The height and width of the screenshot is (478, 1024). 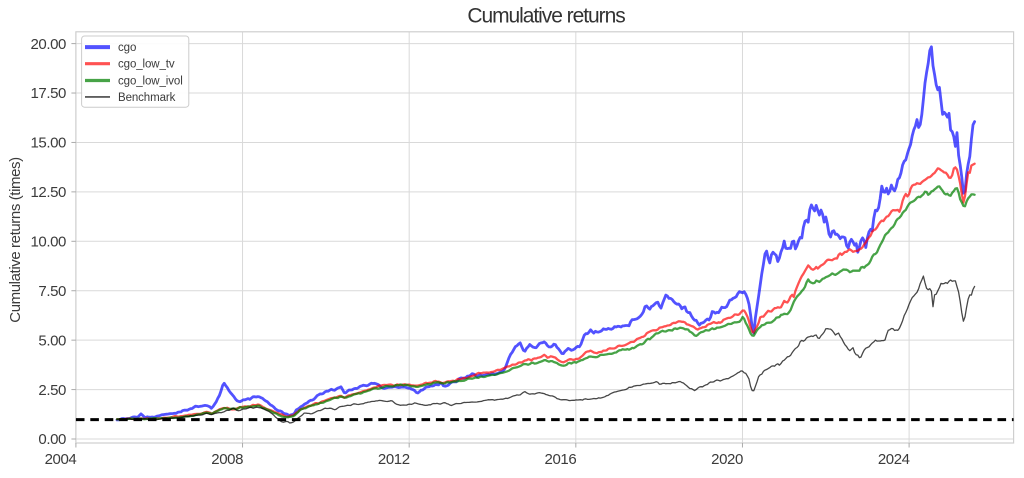 What do you see at coordinates (894, 459) in the screenshot?
I see `svg-text: 2024` at bounding box center [894, 459].